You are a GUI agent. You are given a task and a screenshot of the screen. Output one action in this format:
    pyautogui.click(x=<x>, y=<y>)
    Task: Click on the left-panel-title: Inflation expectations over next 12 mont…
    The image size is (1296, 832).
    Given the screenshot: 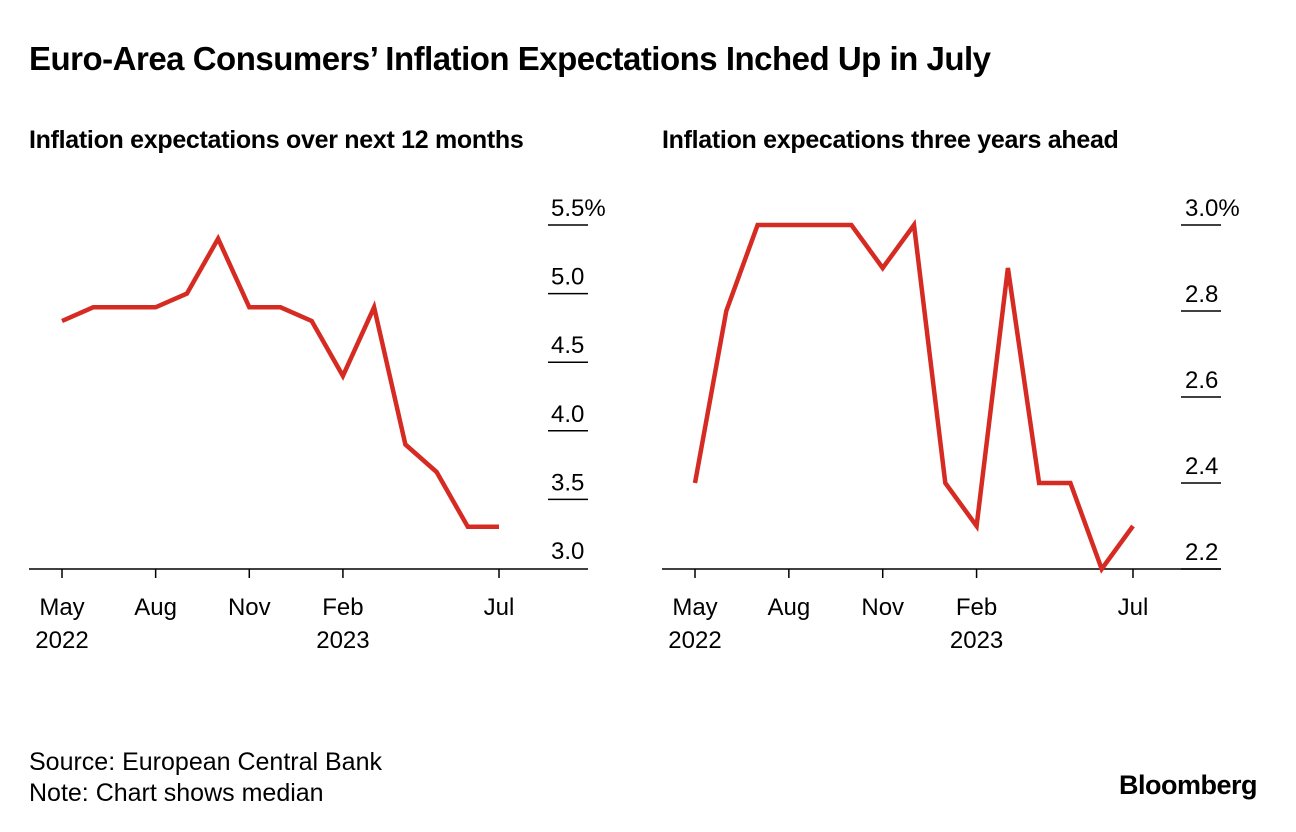 What is the action you would take?
    pyautogui.click(x=276, y=140)
    